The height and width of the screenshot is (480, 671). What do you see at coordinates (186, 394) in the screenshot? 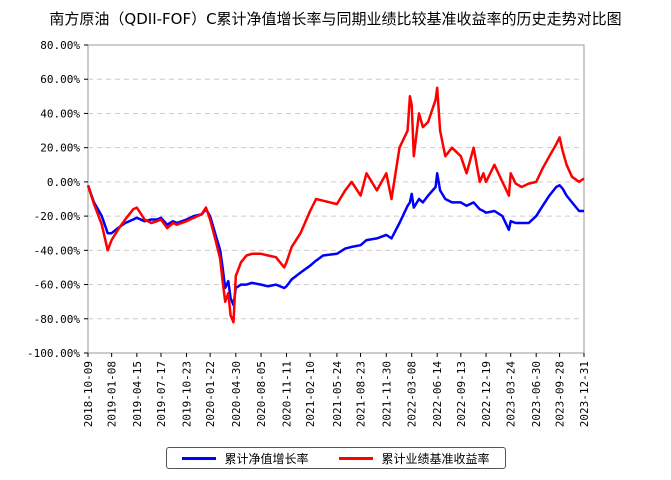
I see `x-tick-label: 2019-10-23` at bounding box center [186, 394].